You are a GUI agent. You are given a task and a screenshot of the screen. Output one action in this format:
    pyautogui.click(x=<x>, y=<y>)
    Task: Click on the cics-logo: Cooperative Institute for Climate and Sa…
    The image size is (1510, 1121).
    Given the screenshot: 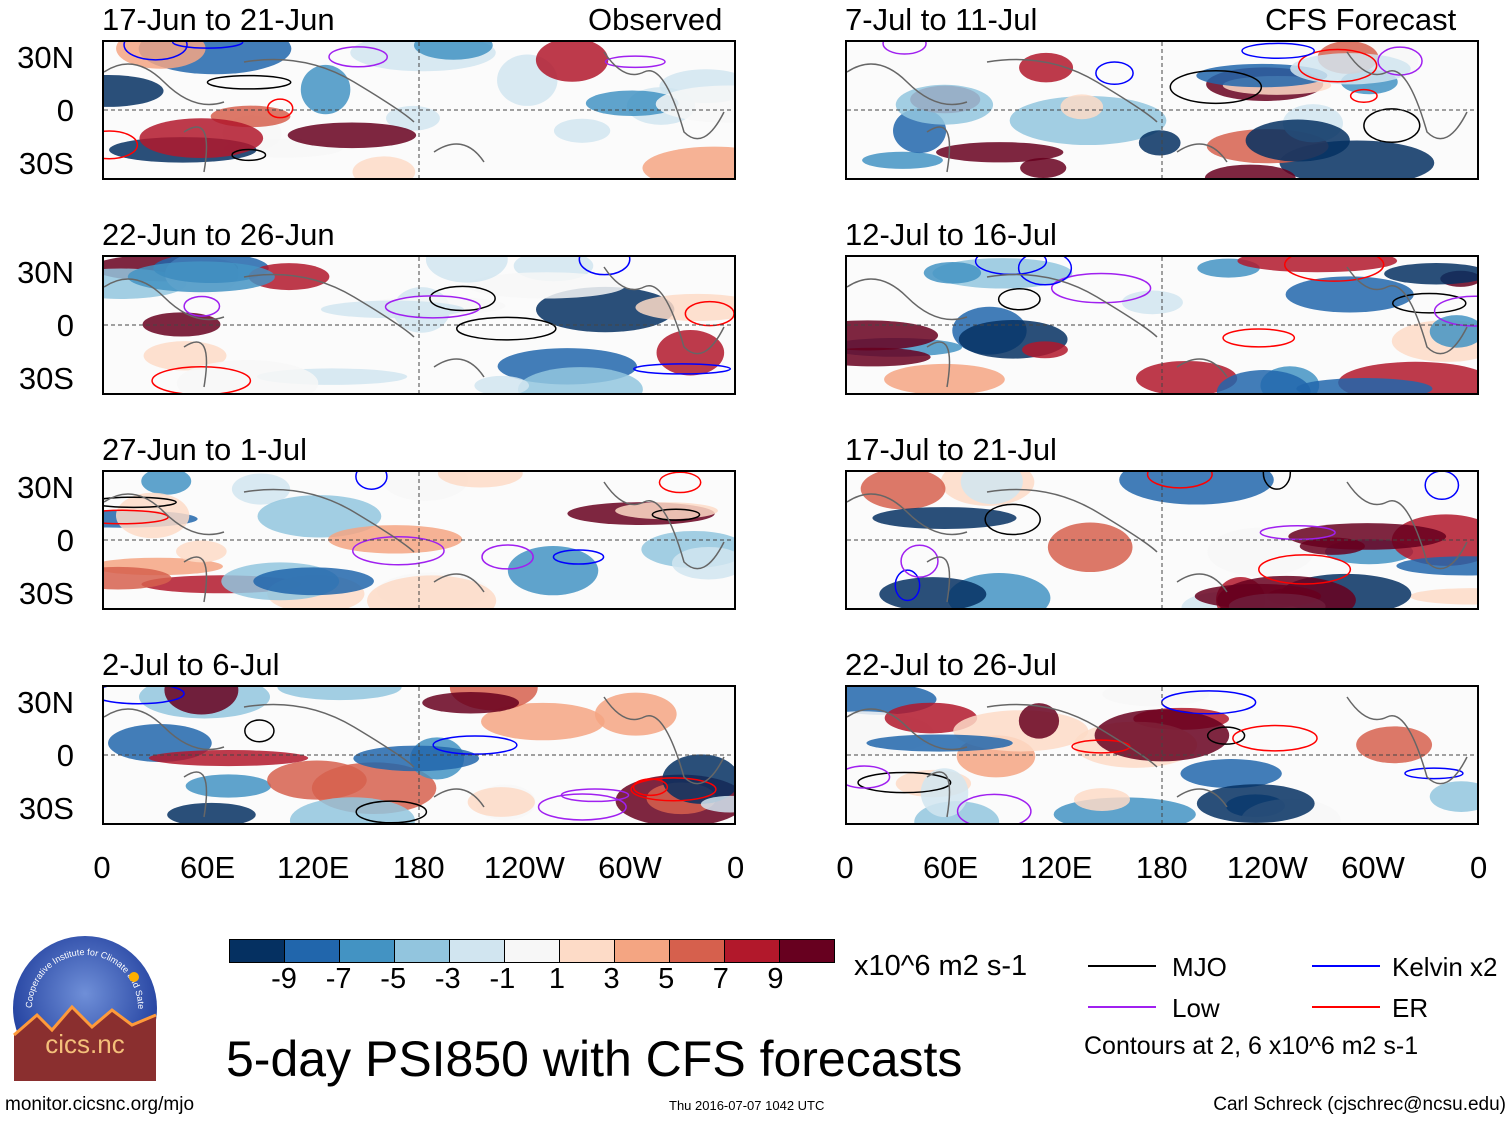 What is the action you would take?
    pyautogui.click(x=83, y=1004)
    